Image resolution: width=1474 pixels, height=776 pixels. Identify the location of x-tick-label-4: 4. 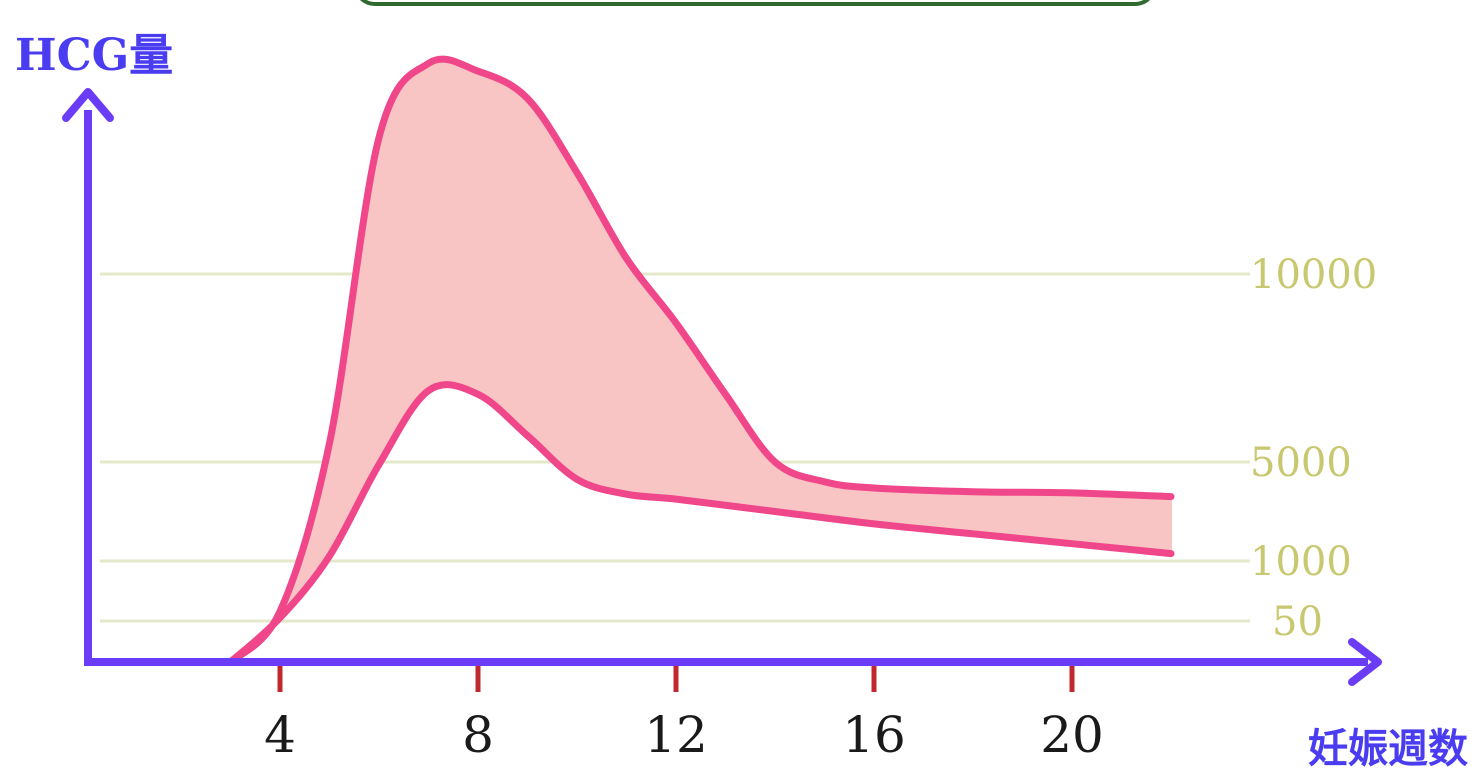
(280, 735).